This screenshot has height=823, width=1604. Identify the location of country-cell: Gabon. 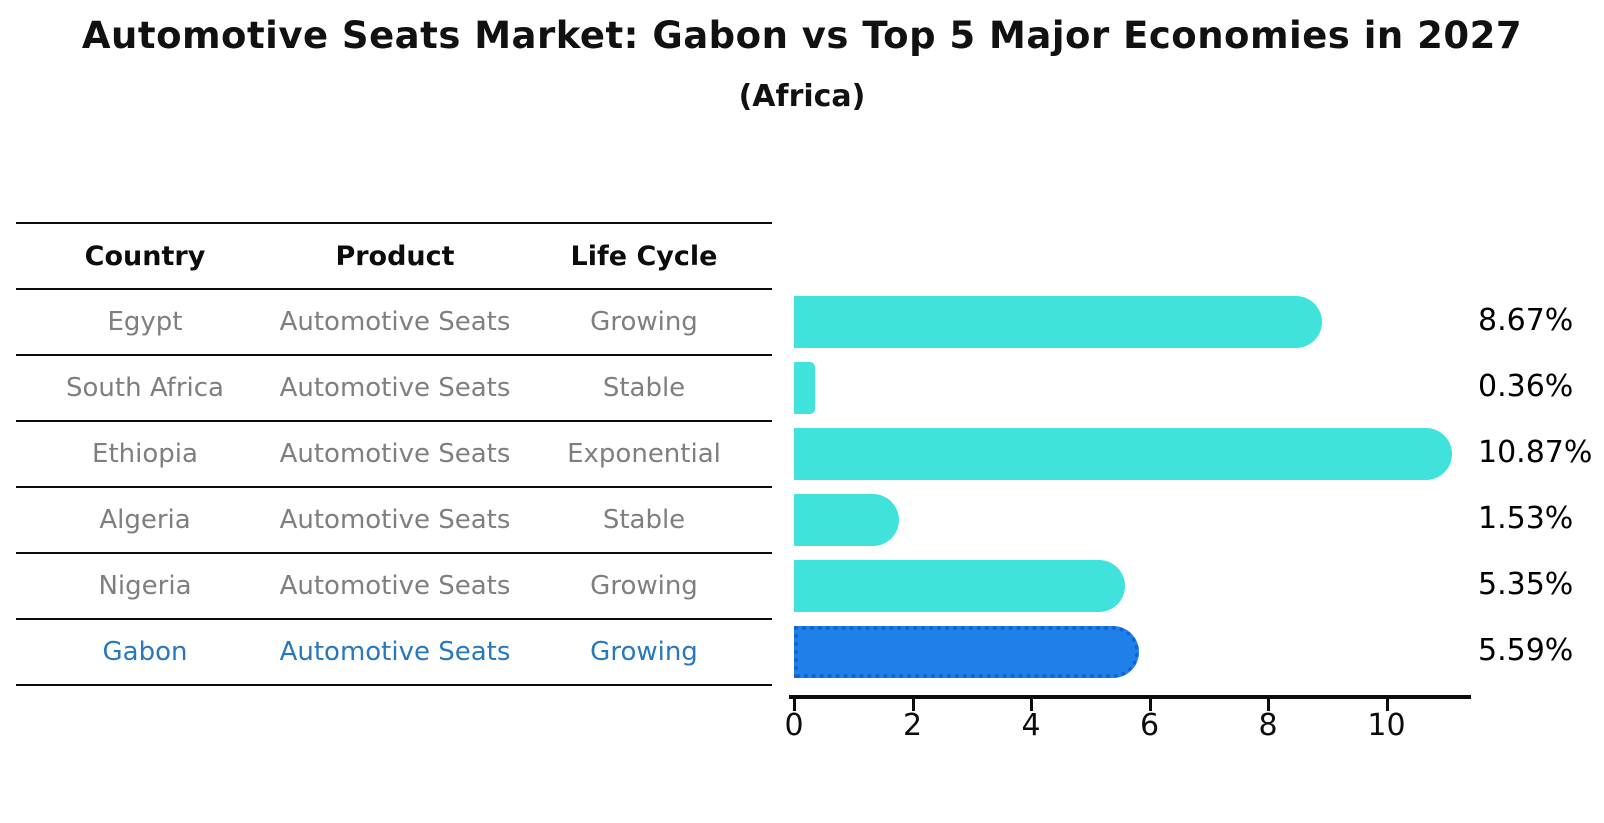
(145, 652).